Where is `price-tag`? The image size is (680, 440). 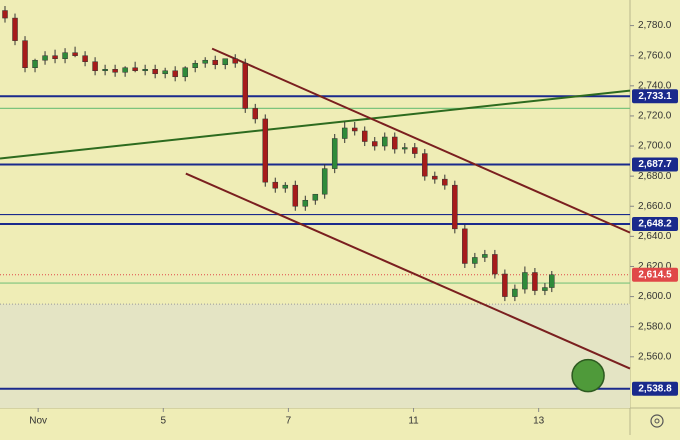 price-tag is located at coordinates (655, 274).